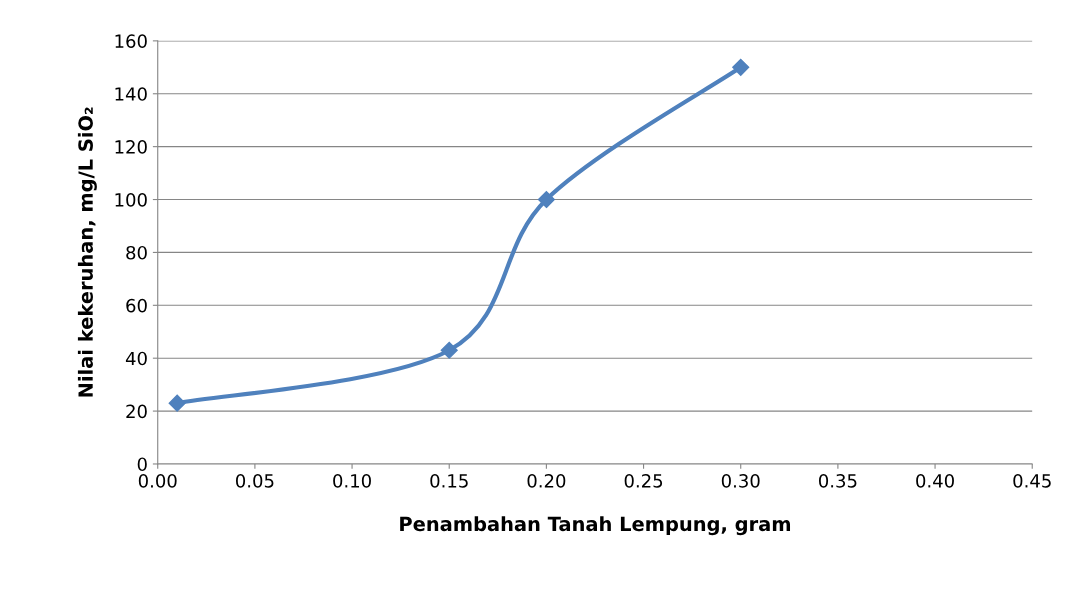 This screenshot has height=601, width=1073. What do you see at coordinates (136, 252) in the screenshot?
I see `y-tick-label: 80` at bounding box center [136, 252].